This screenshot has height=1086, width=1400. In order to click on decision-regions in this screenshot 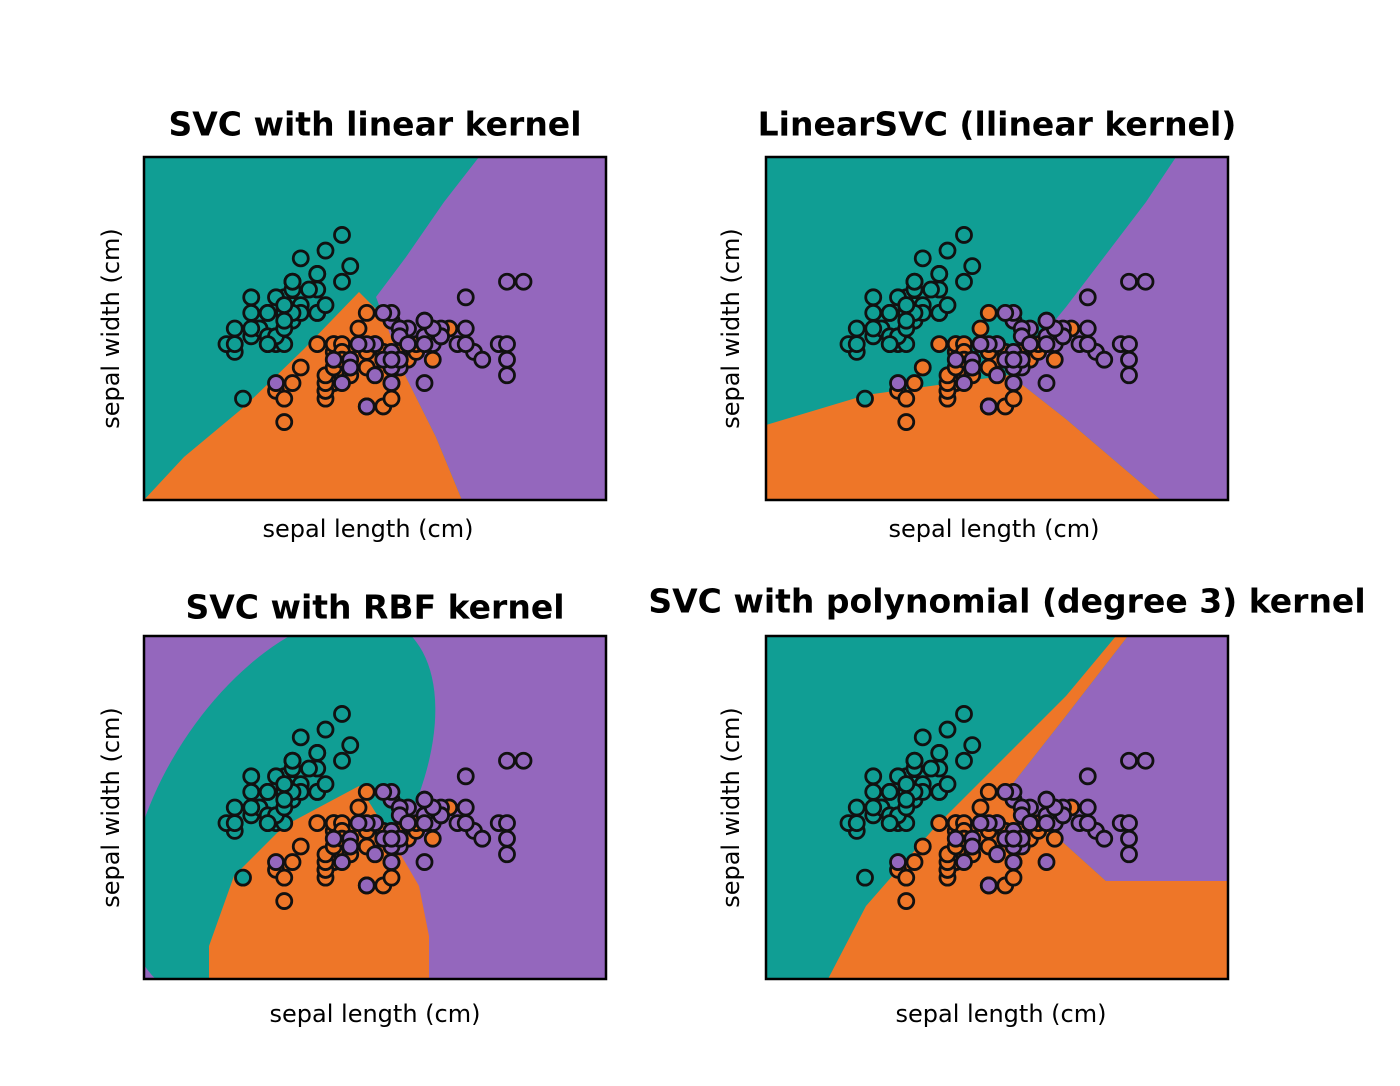, I will do `click(997, 807)`.